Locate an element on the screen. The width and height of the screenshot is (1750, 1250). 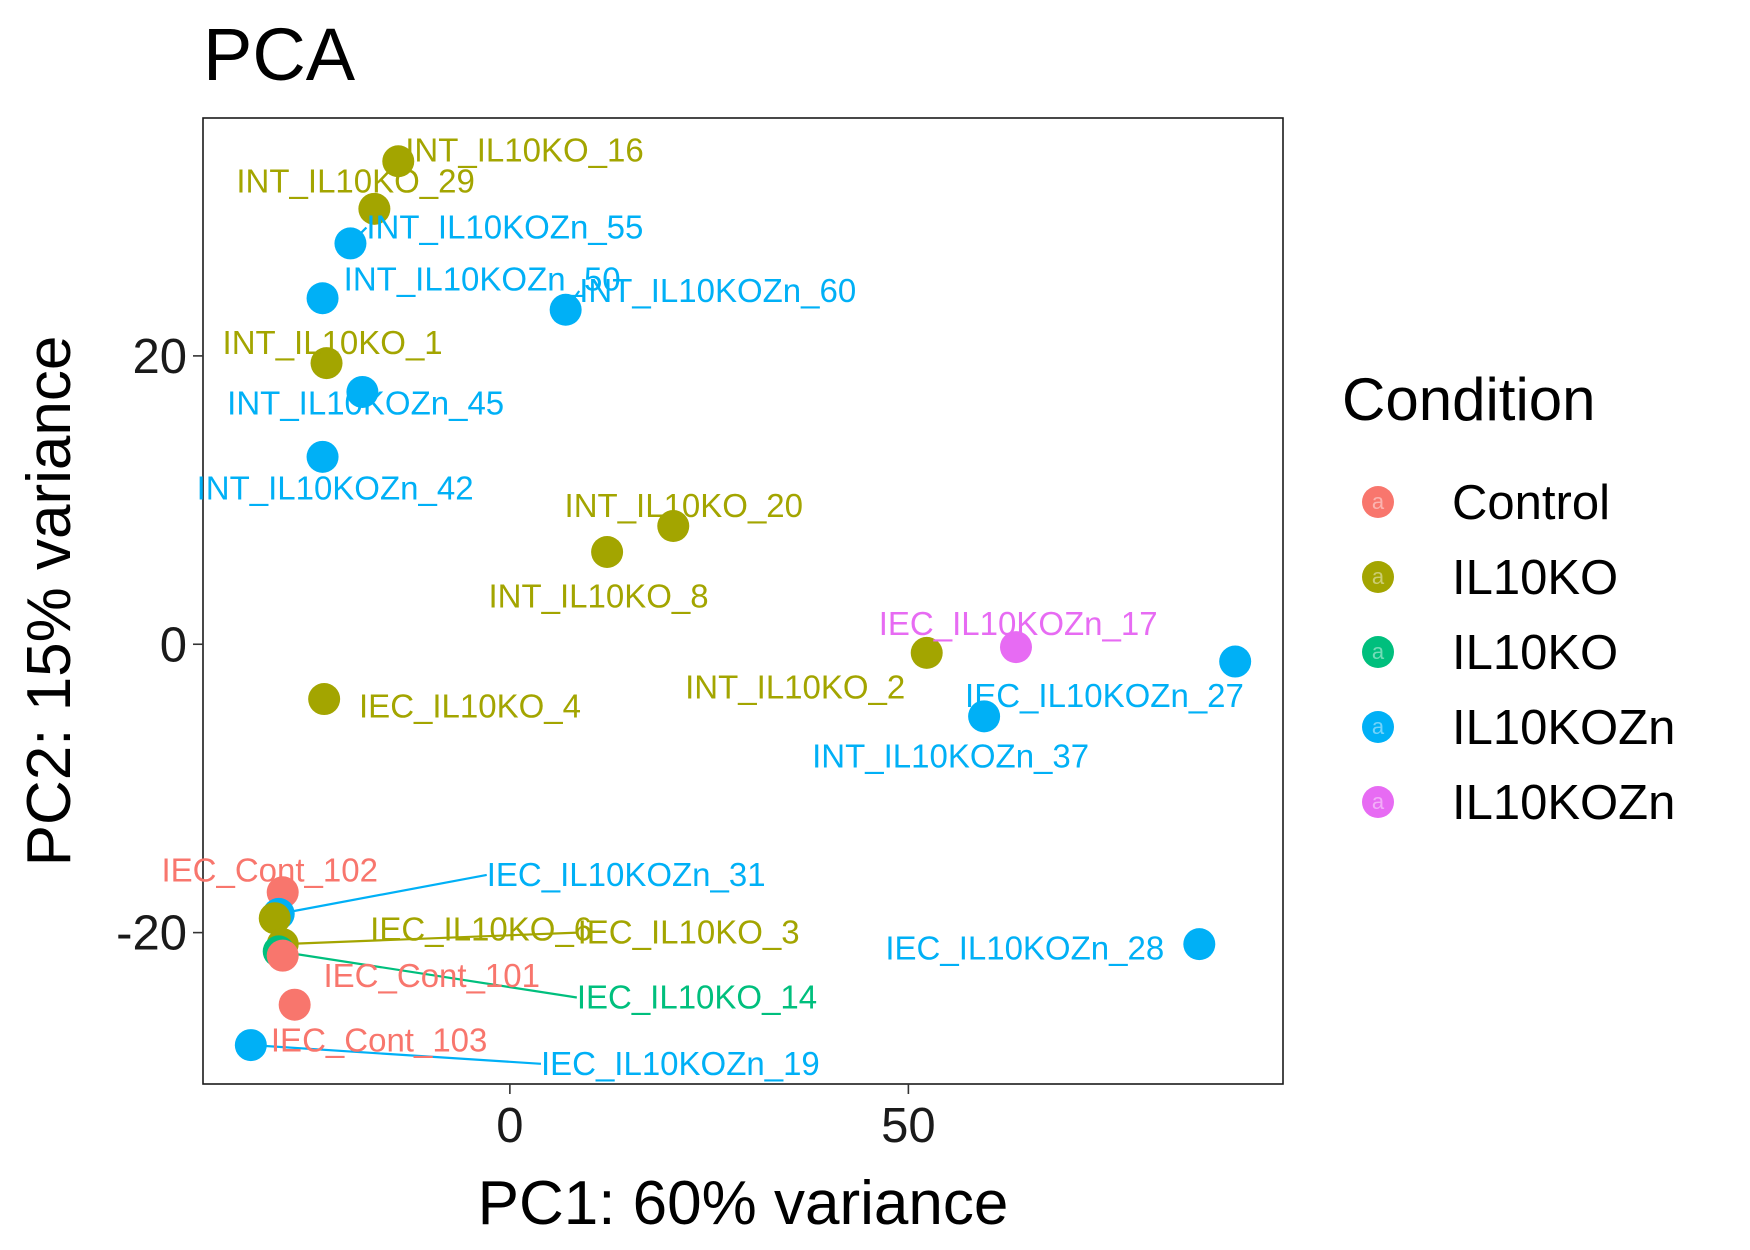
point-label: IEC_IL10KO_6 is located at coordinates (481, 929).